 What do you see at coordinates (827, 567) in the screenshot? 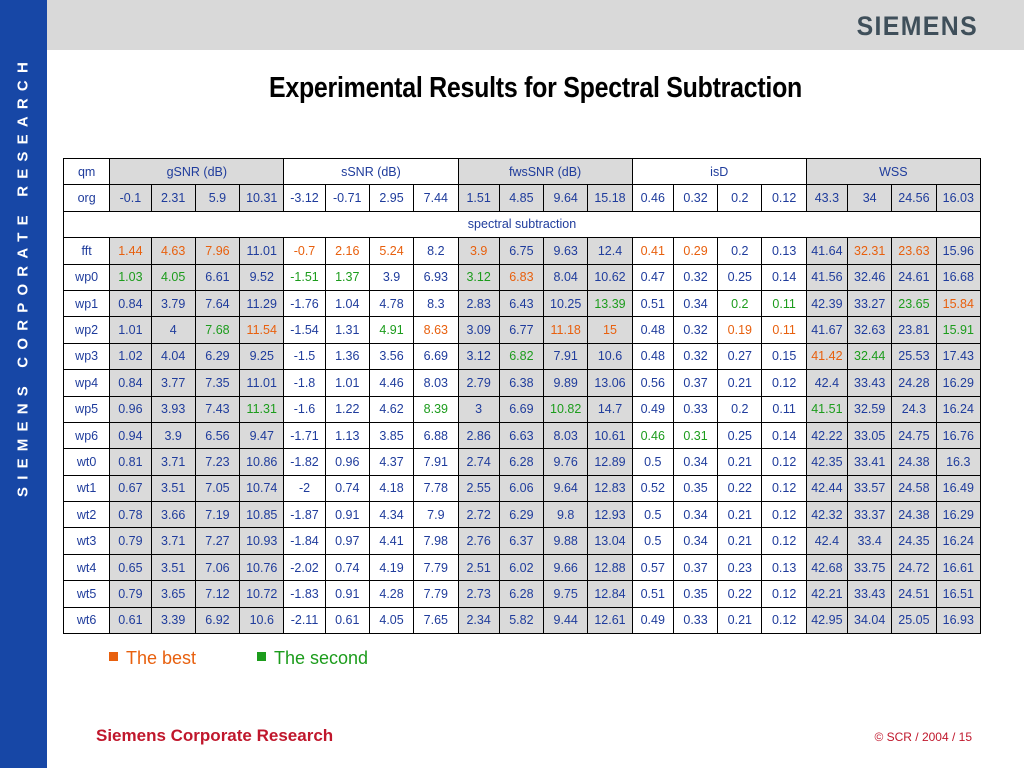
I see `table-cell: 42.68` at bounding box center [827, 567].